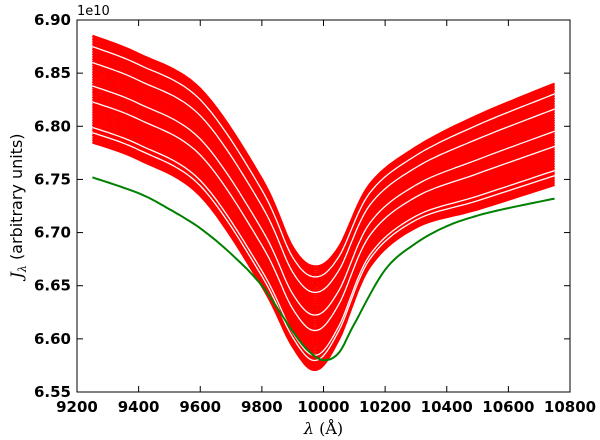 The height and width of the screenshot is (440, 600). I want to click on y-offset-label: 1e10, so click(93, 11).